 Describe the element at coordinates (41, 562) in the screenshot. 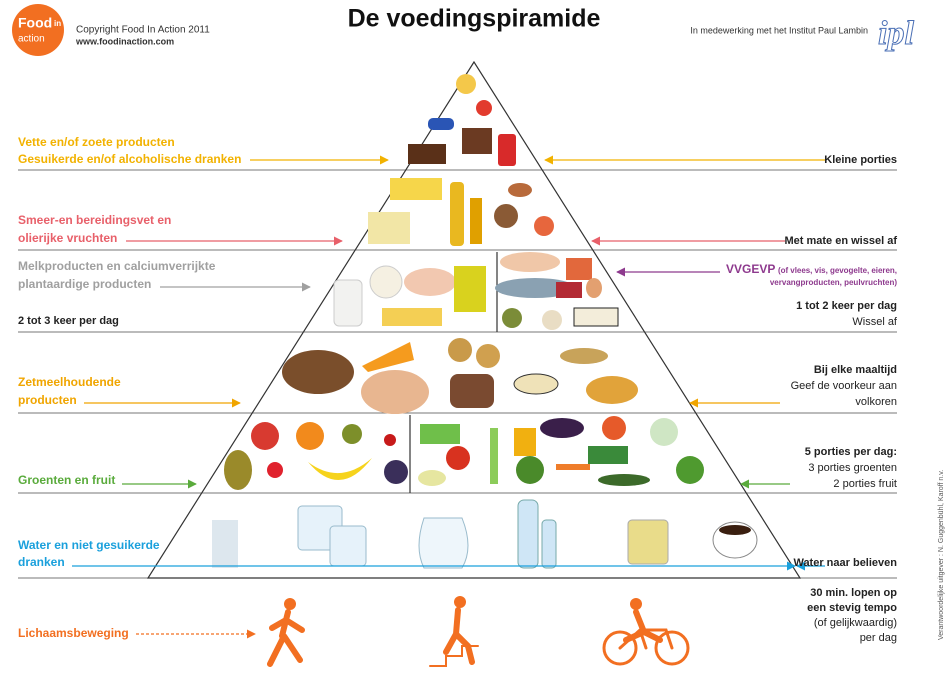

I see `level-label: dranken` at that location.